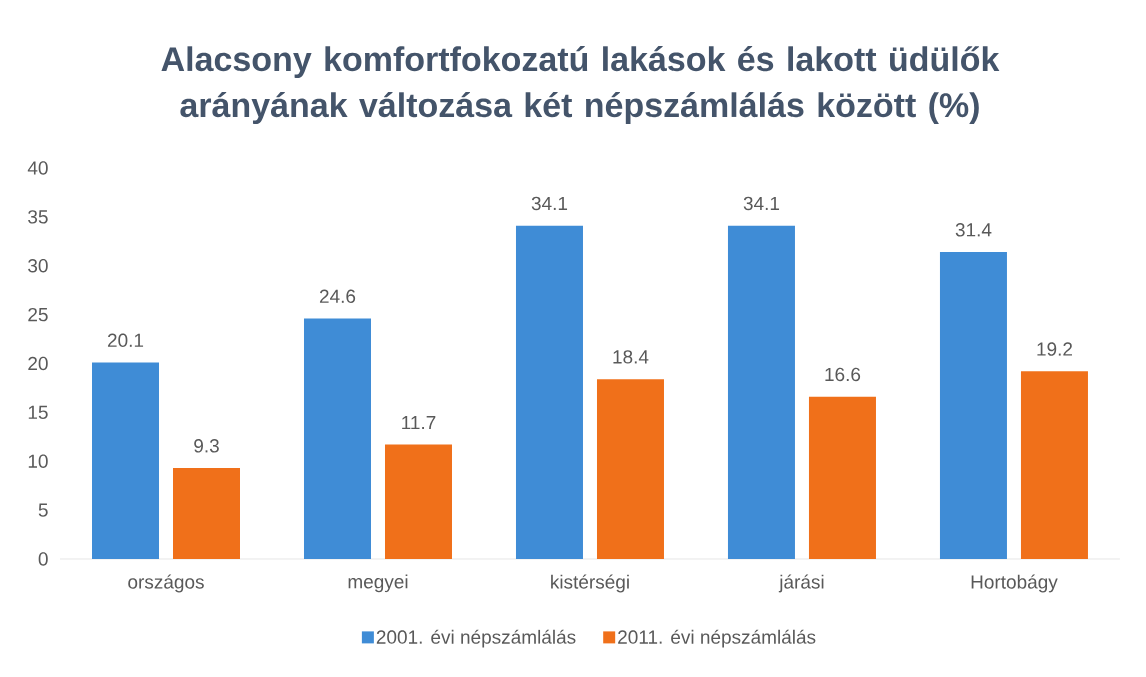 The image size is (1146, 677). I want to click on y-tick-label: 30, so click(38, 266).